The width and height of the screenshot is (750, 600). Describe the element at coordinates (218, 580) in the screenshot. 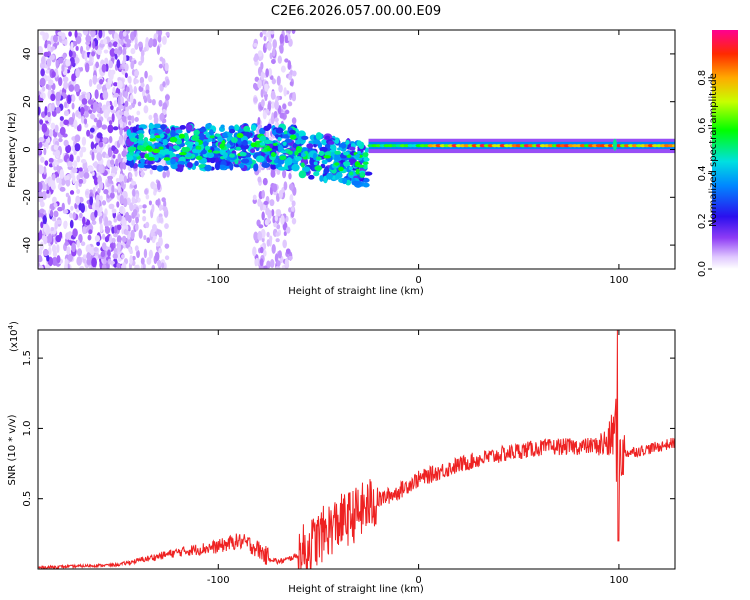

I see `x-tick-label: -100` at that location.